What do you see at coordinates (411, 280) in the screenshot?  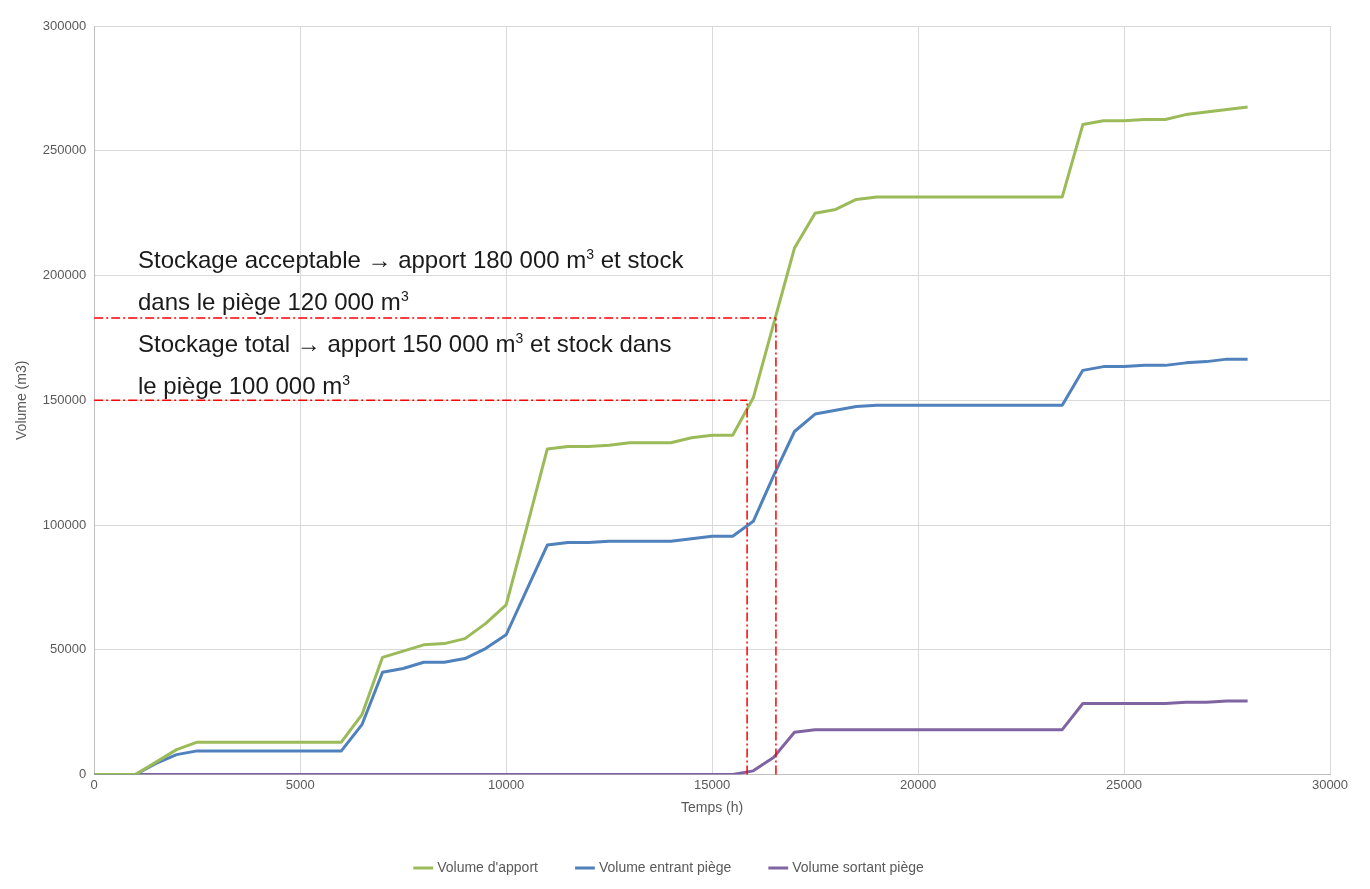 I see `text: Stockage acceptable → apport 180 000 m$^{3}$ et stock dans le piège 120 000 m$^{3}$` at bounding box center [411, 280].